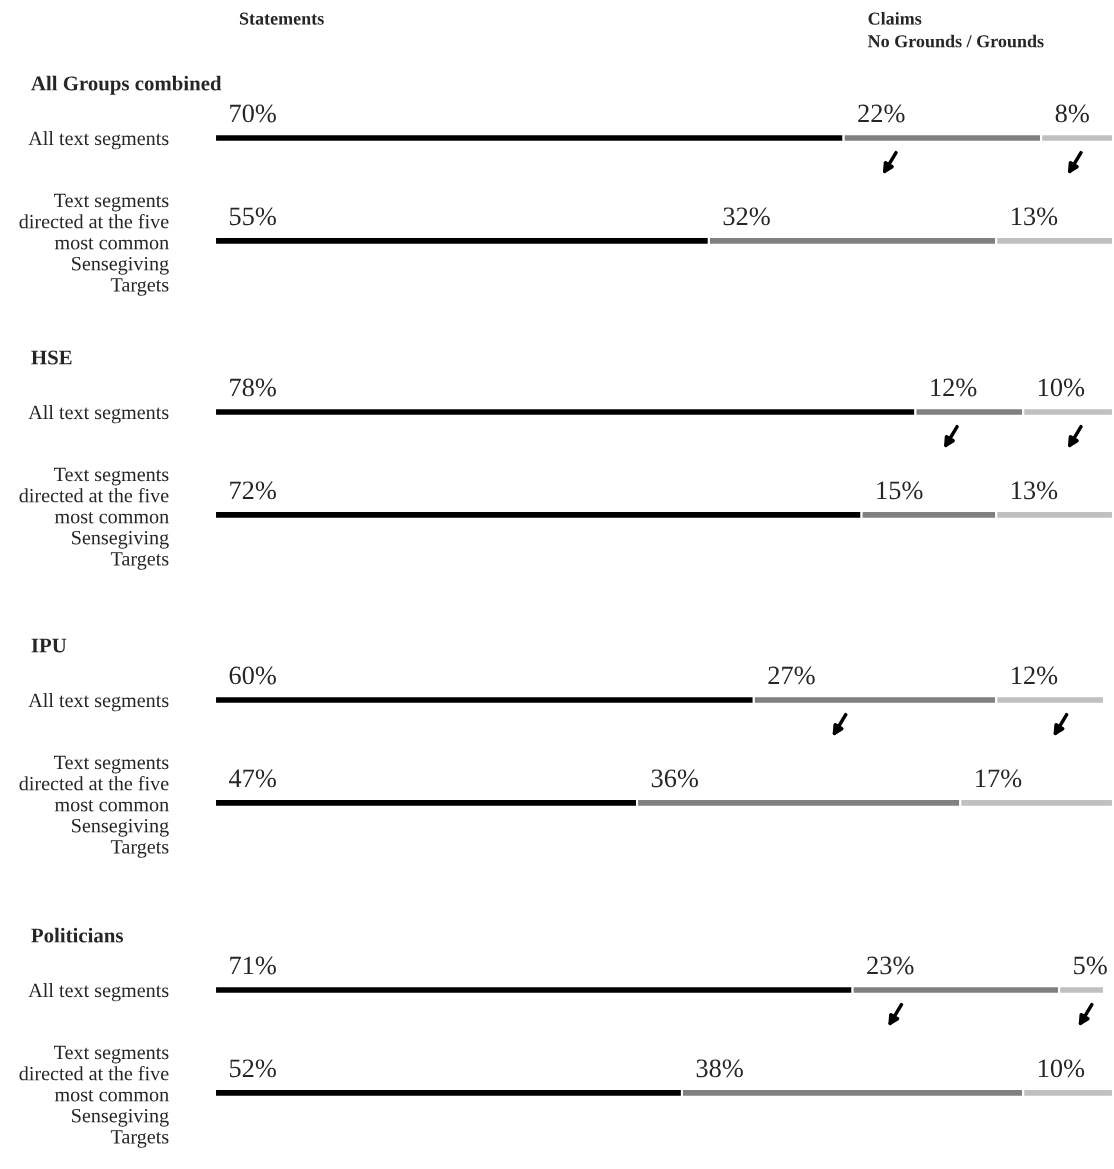  What do you see at coordinates (126, 85) in the screenshot?
I see `chart-title: All Groups combined` at bounding box center [126, 85].